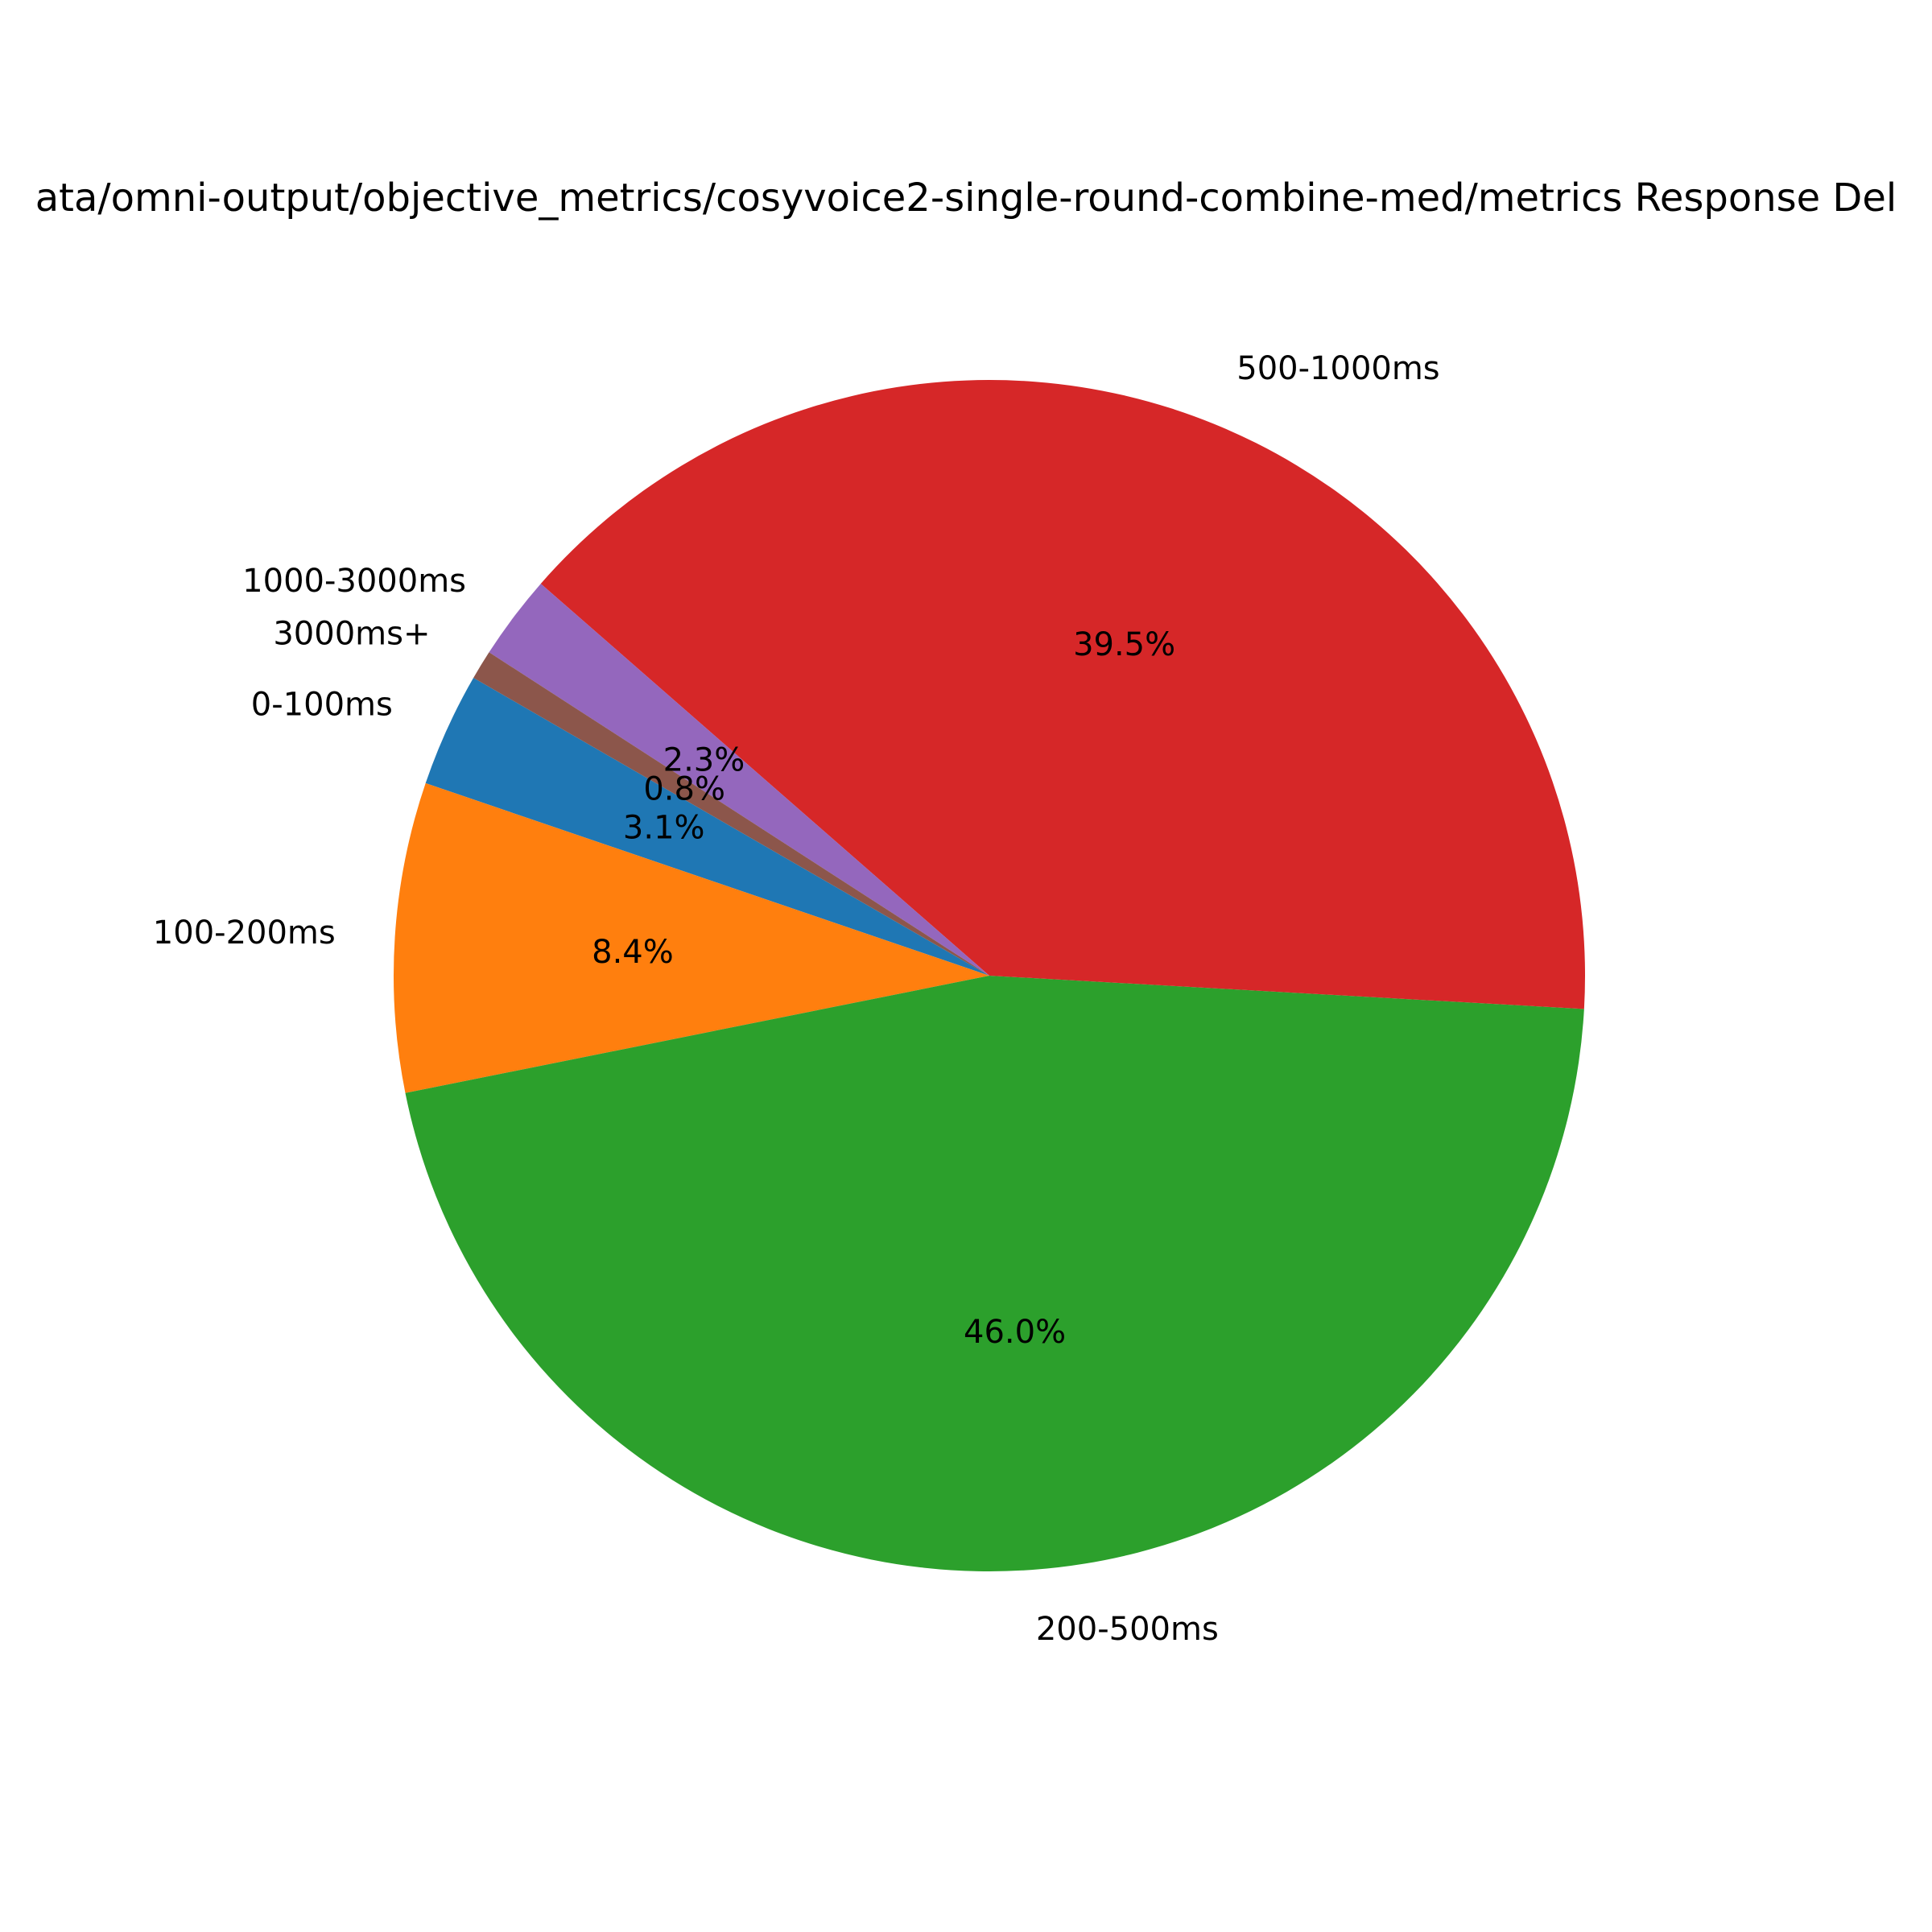 The image size is (1932, 1932). What do you see at coordinates (704, 760) in the screenshot?
I see `slice-percent-1000-3000ms: 2.3%` at bounding box center [704, 760].